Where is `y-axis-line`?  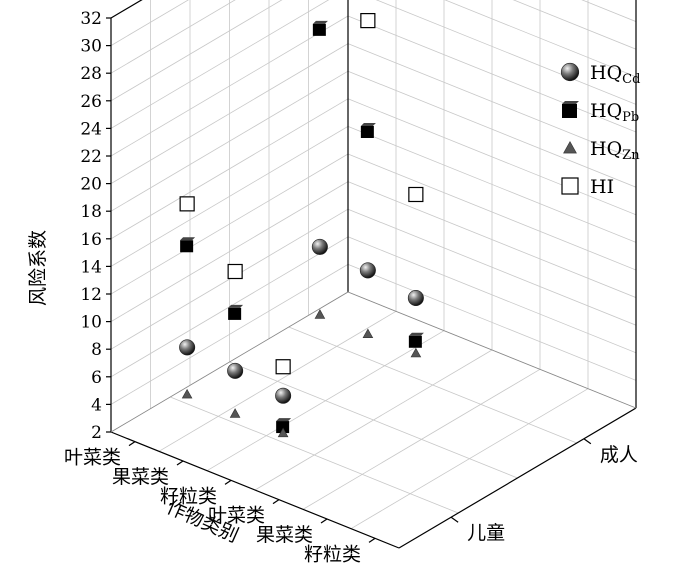 y-axis-line is located at coordinates (517, 478).